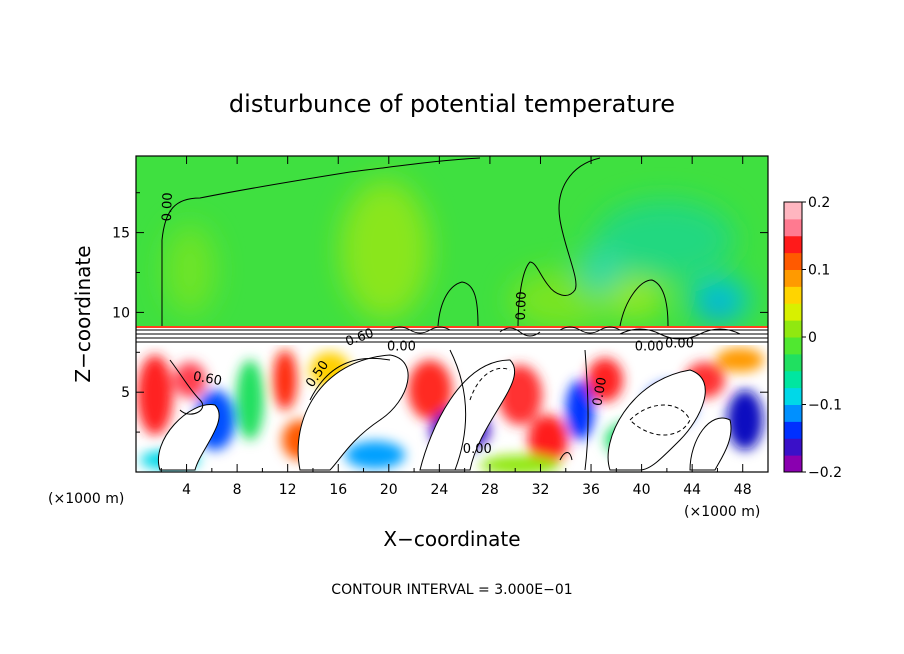  I want to click on x-tick-label: 32, so click(541, 490).